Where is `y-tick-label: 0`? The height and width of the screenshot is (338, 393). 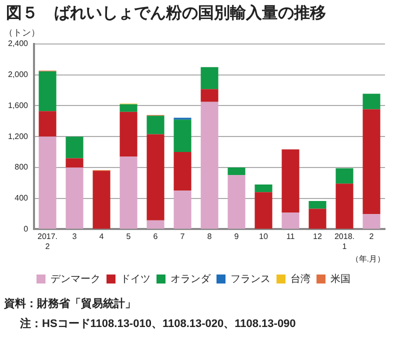 y-tick-label: 0 is located at coordinates (26, 229).